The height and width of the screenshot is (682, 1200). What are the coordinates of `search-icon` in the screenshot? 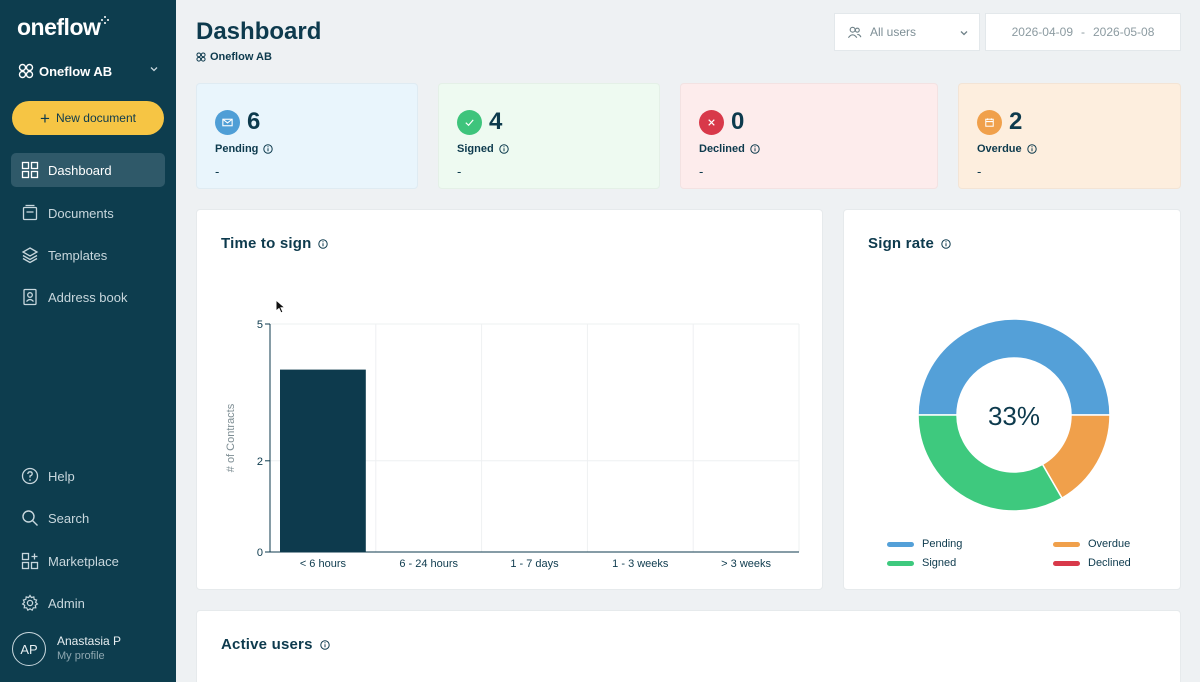 It's located at (30, 518).